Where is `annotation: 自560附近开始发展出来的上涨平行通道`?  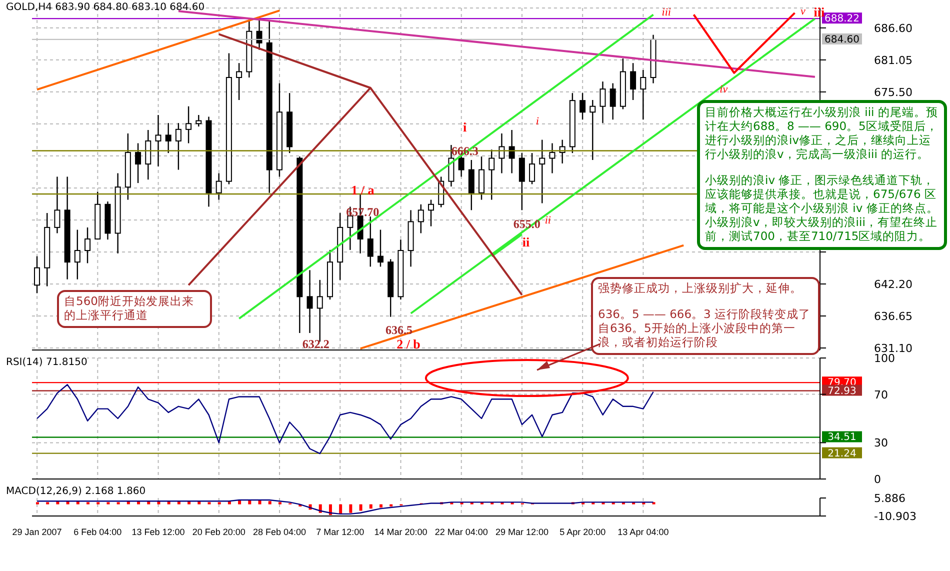 annotation: 自560附近开始发展出来的上涨平行通道 is located at coordinates (129, 308).